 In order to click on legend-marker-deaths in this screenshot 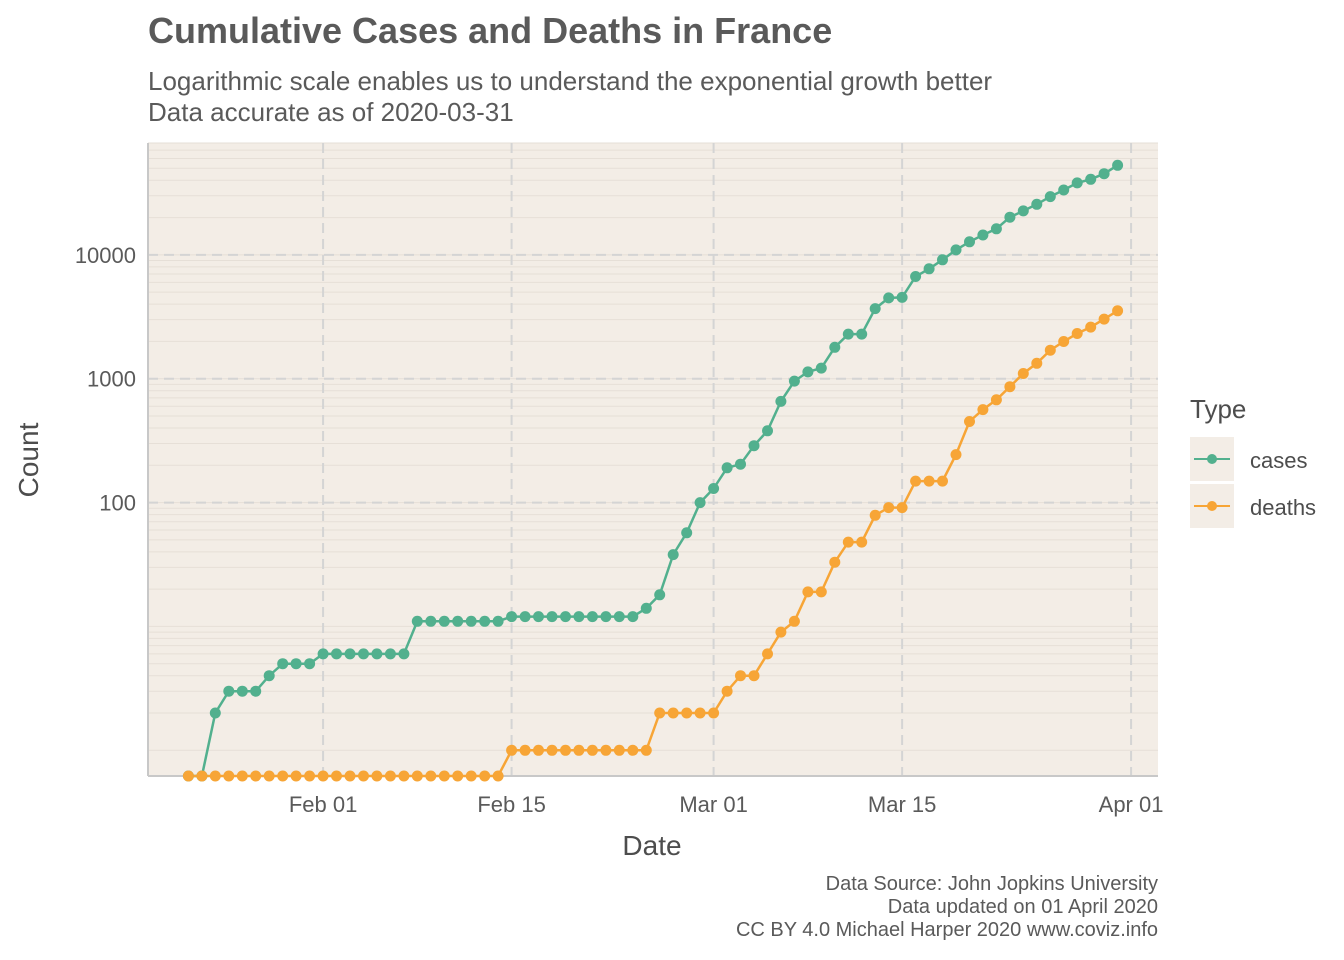, I will do `click(1212, 506)`.